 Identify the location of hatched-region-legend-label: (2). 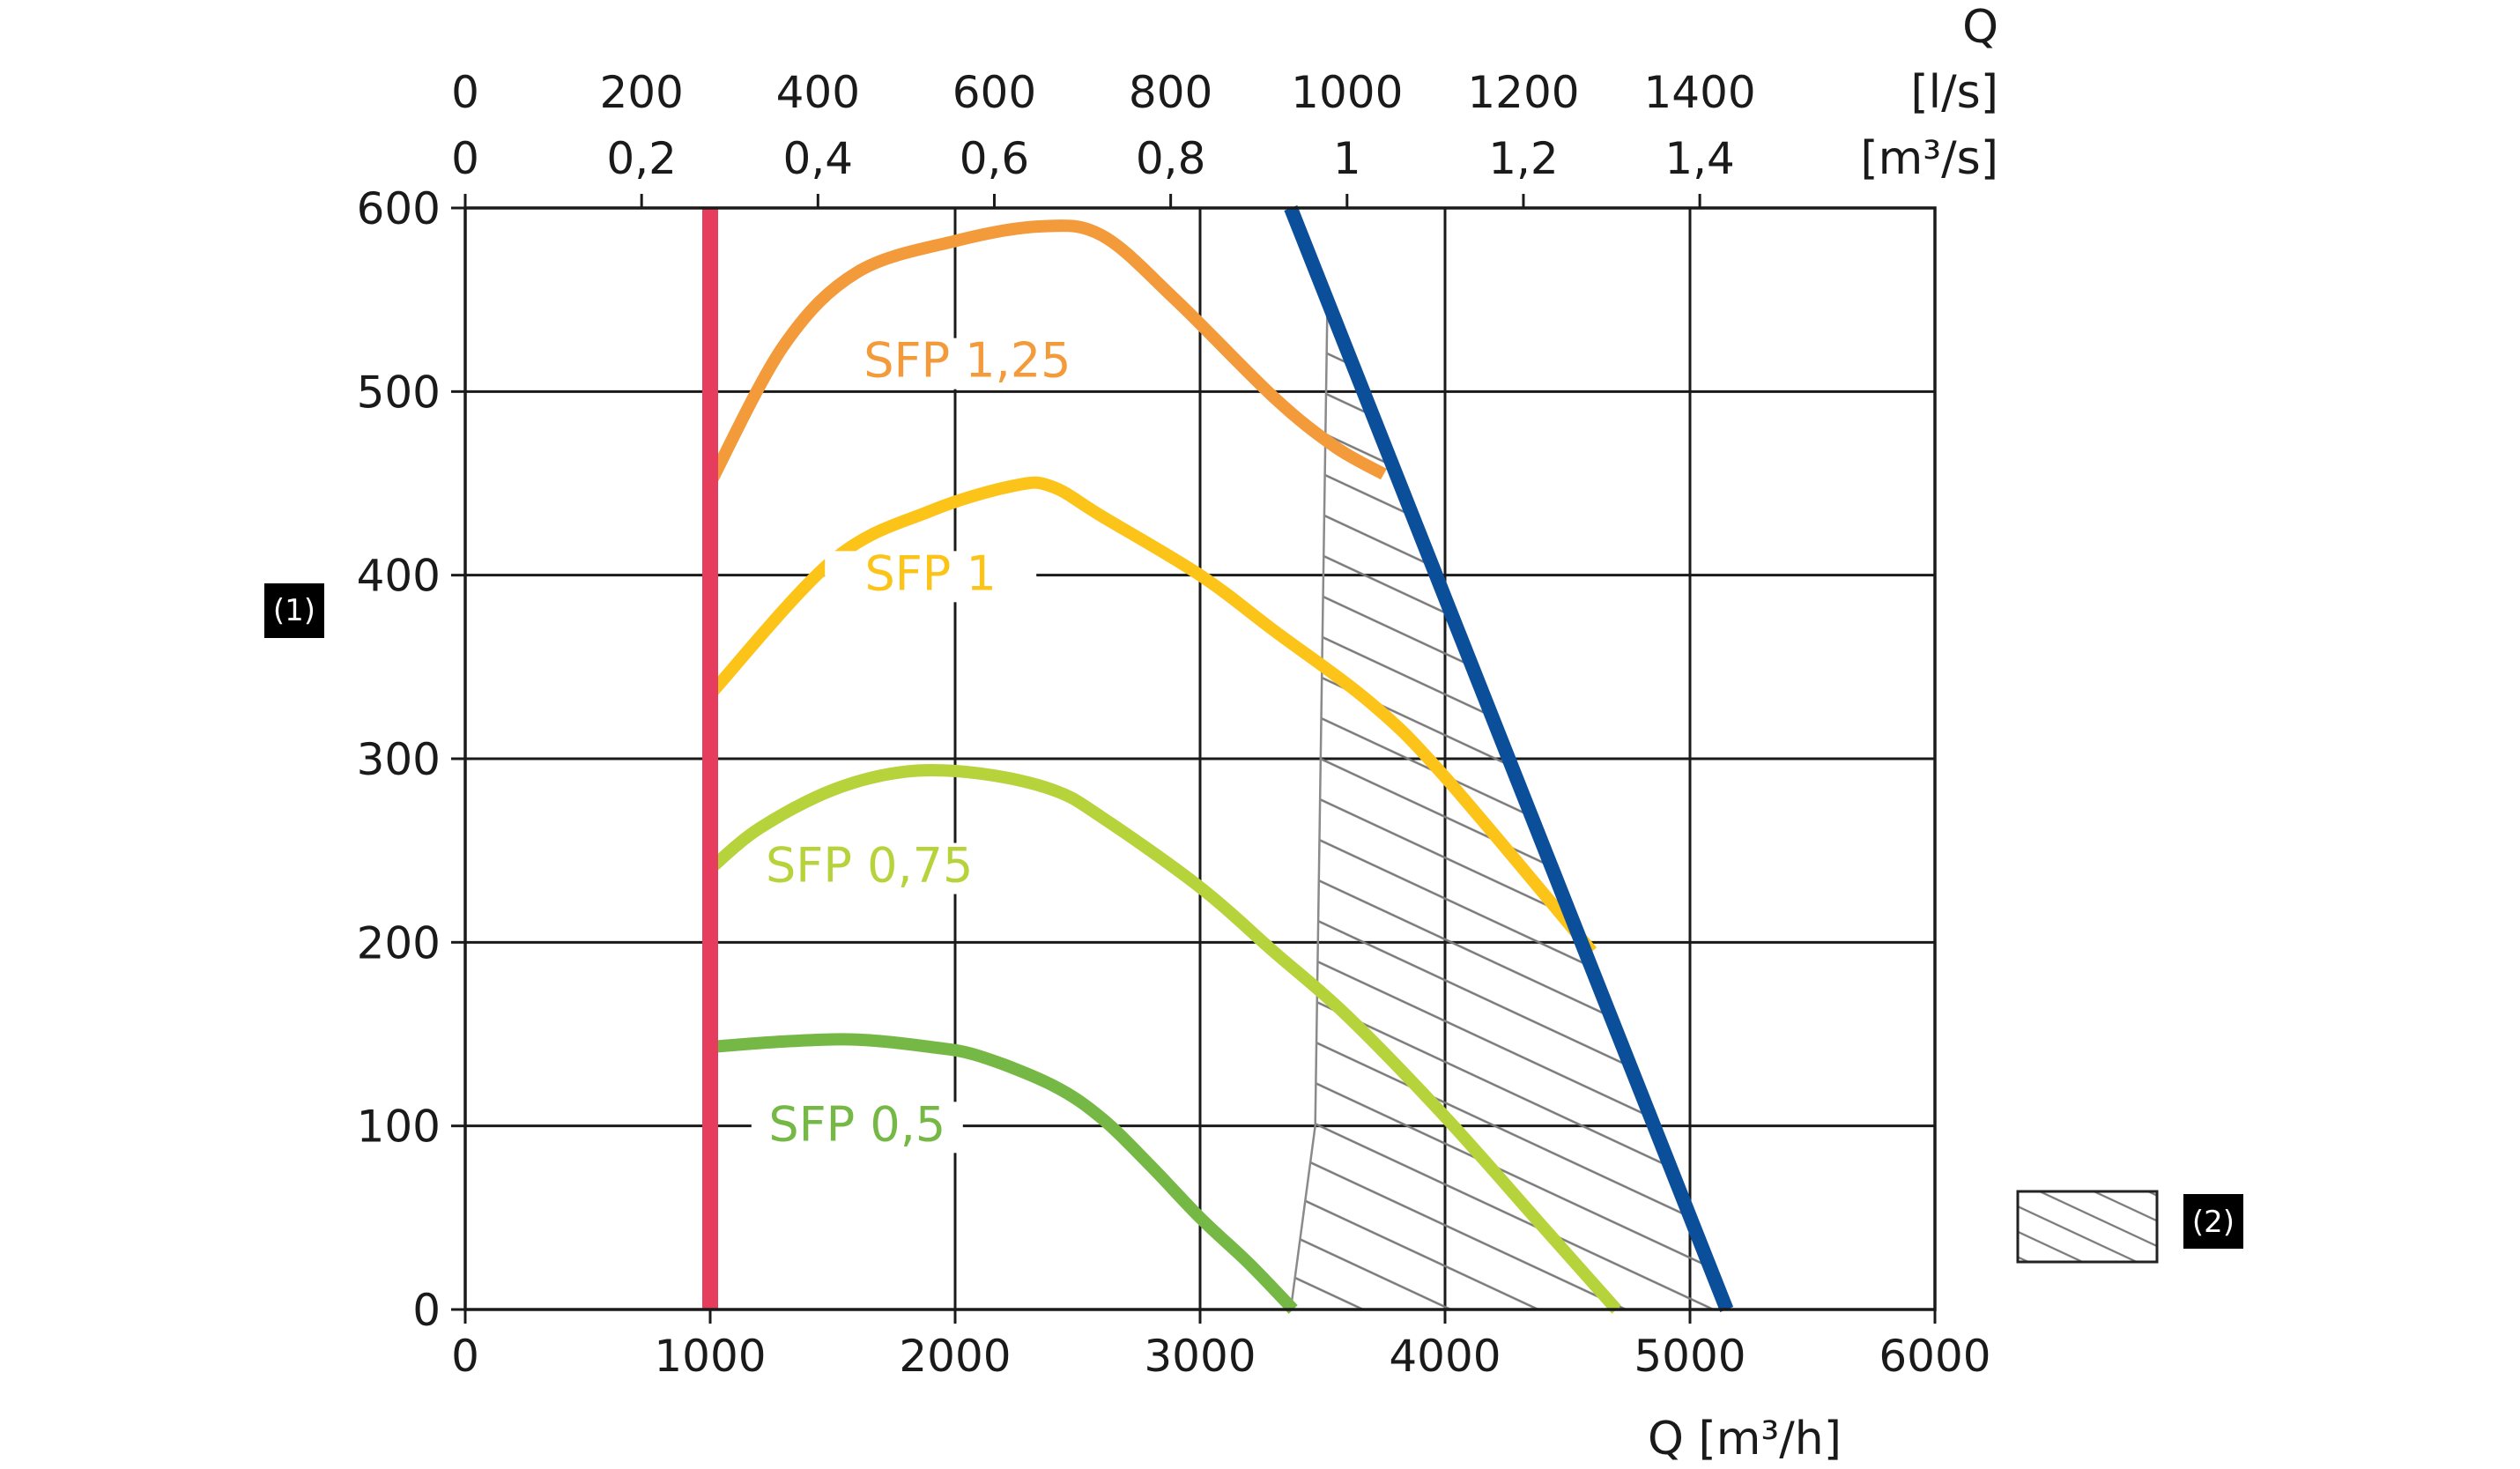
(2213, 1222).